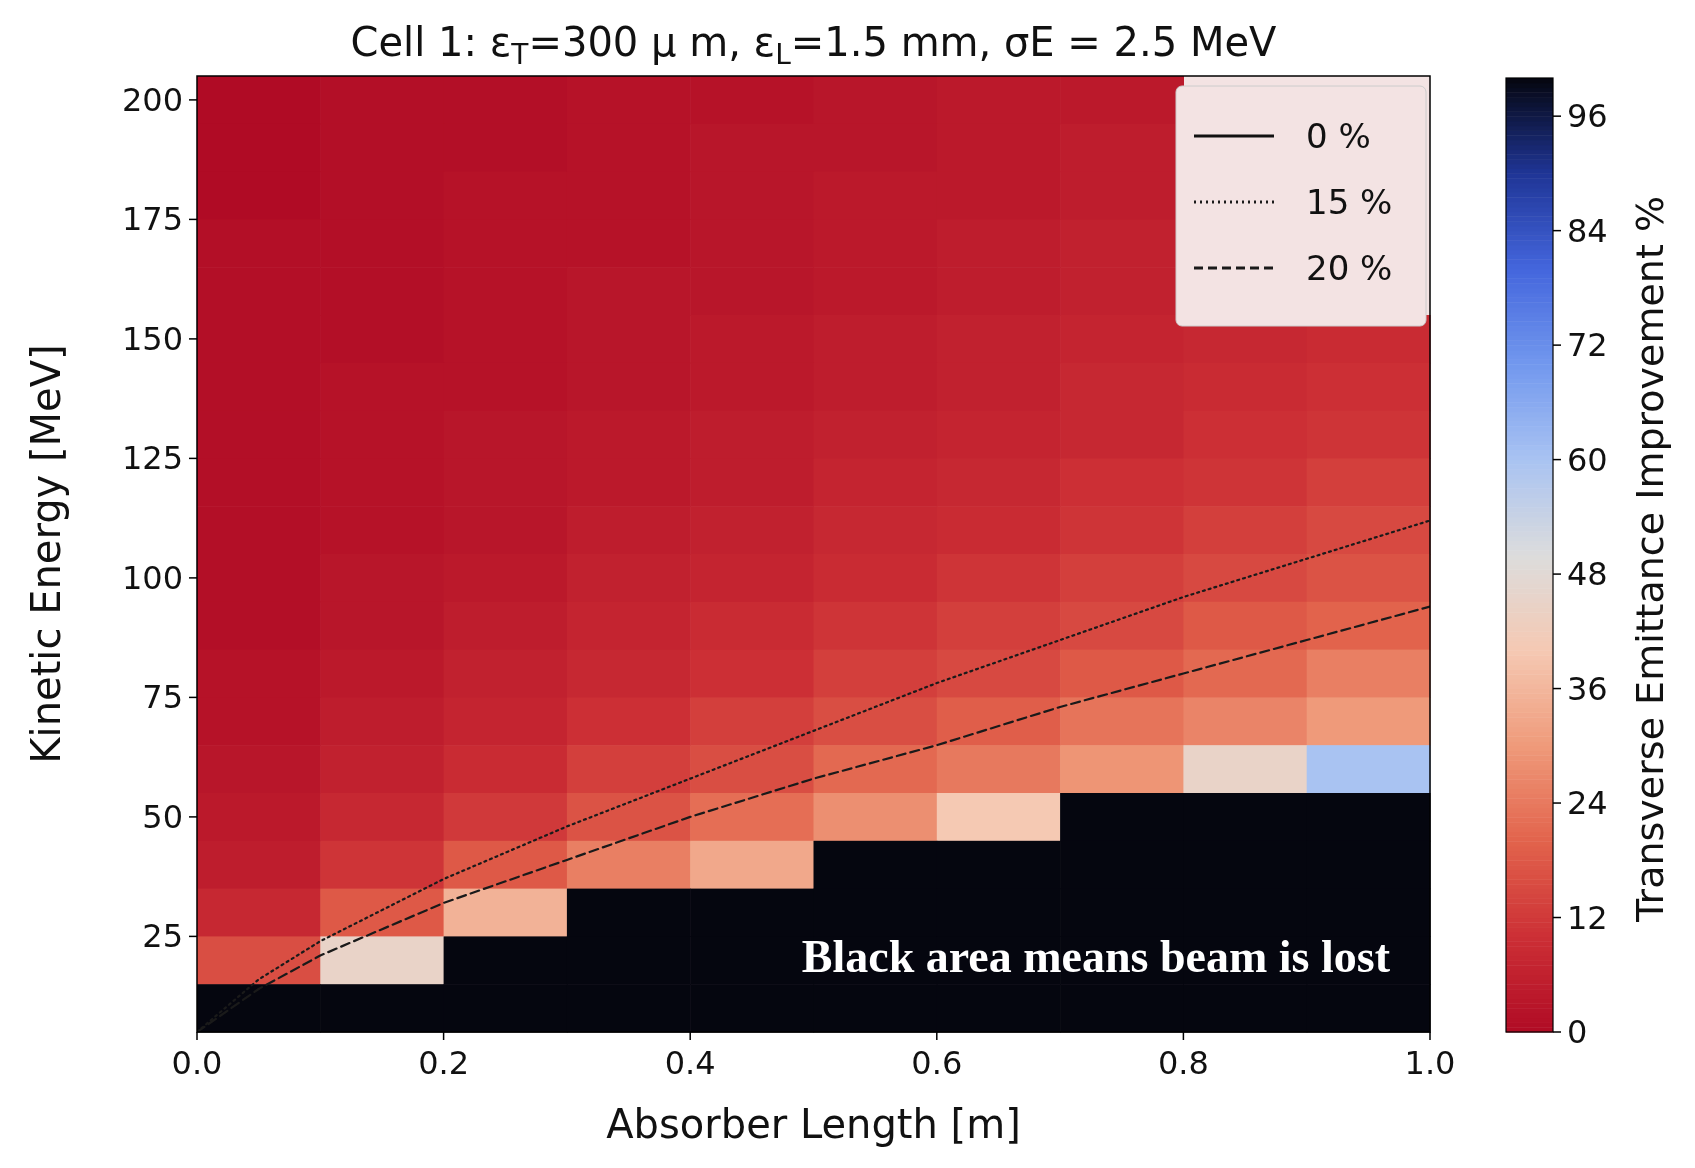  What do you see at coordinates (162, 936) in the screenshot?
I see `y-tick-label: 25` at bounding box center [162, 936].